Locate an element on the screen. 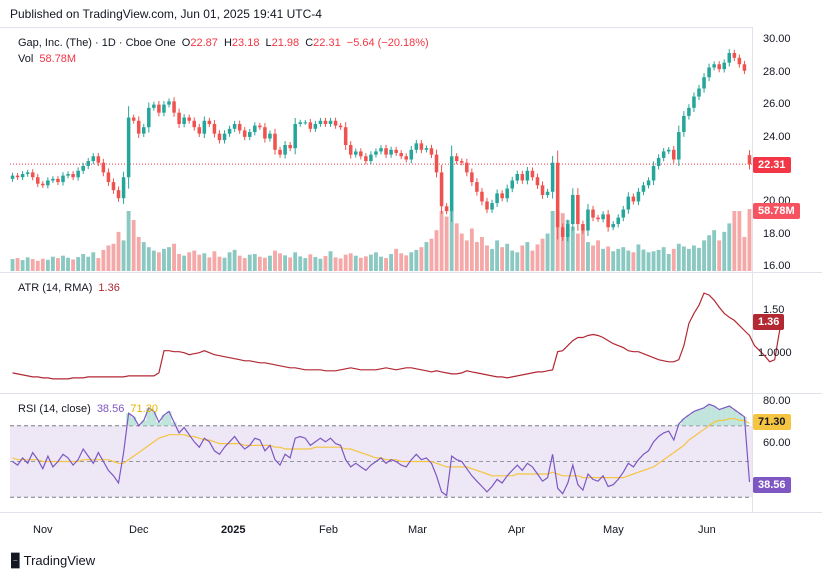 Image resolution: width=822 pixels, height=579 pixels. symbol-name: Gap, Inc. (The) · 1D · Cboe One is located at coordinates (97, 43).